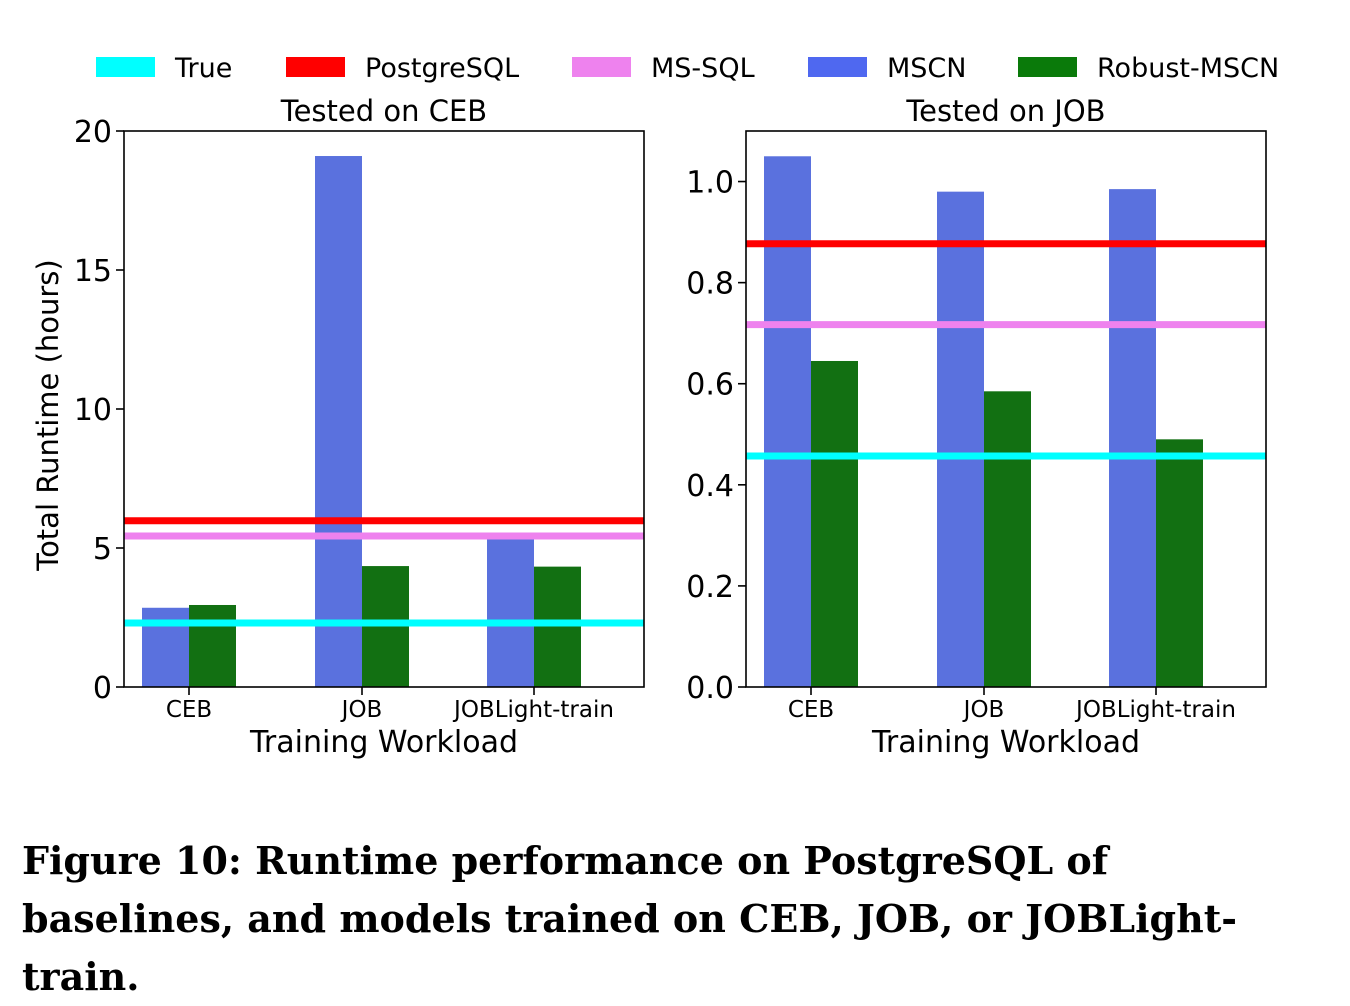 Image resolution: width=1350 pixels, height=1006 pixels. I want to click on y-tick-label: 0.8, so click(710, 284).